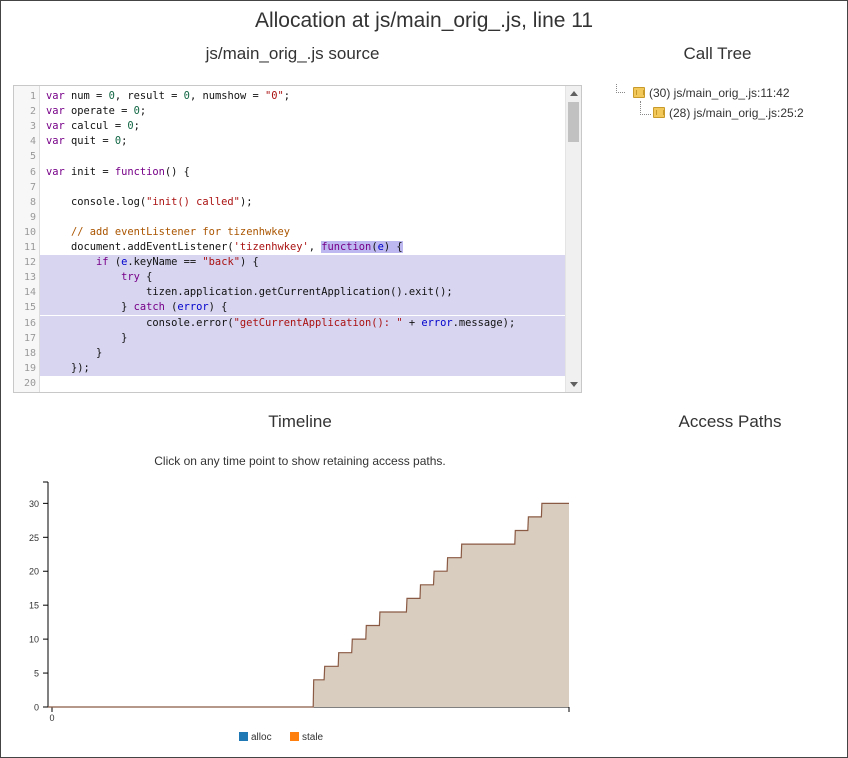 This screenshot has height=758, width=848. What do you see at coordinates (32, 202) in the screenshot?
I see `line-number: 8` at bounding box center [32, 202].